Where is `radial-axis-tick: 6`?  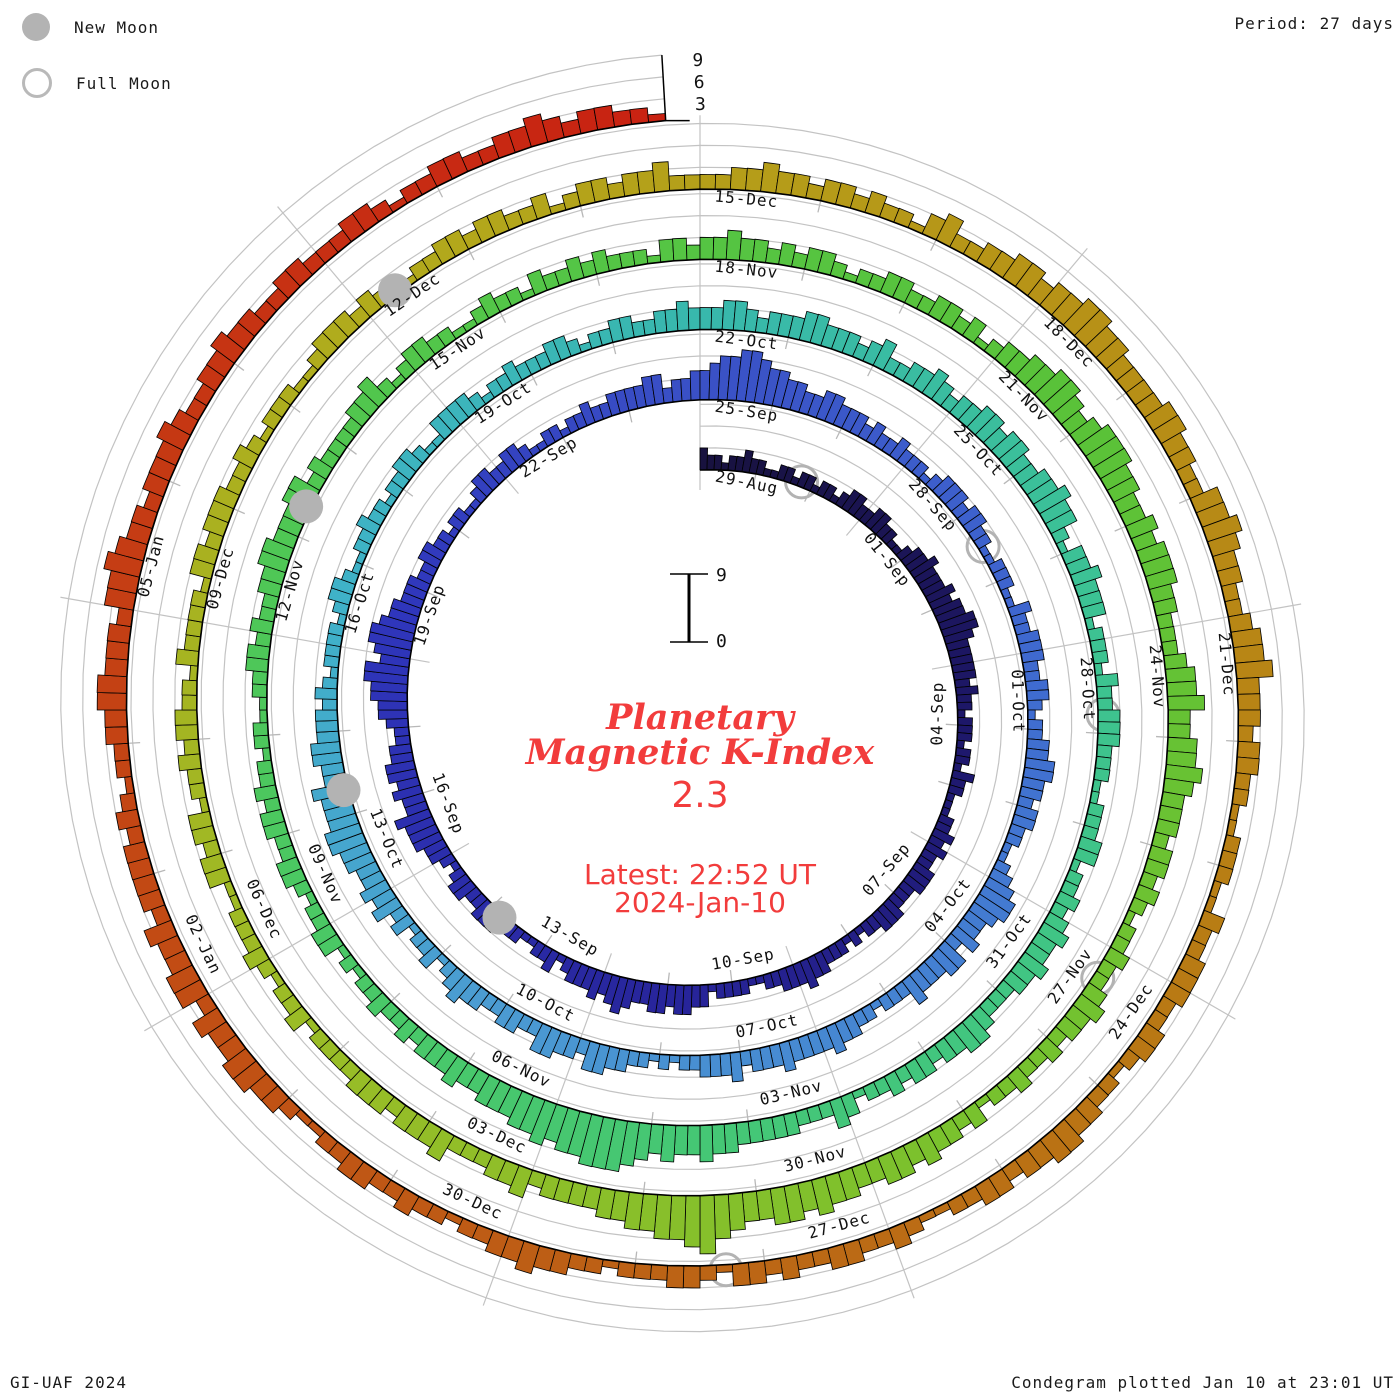 radial-axis-tick: 6 is located at coordinates (699, 82).